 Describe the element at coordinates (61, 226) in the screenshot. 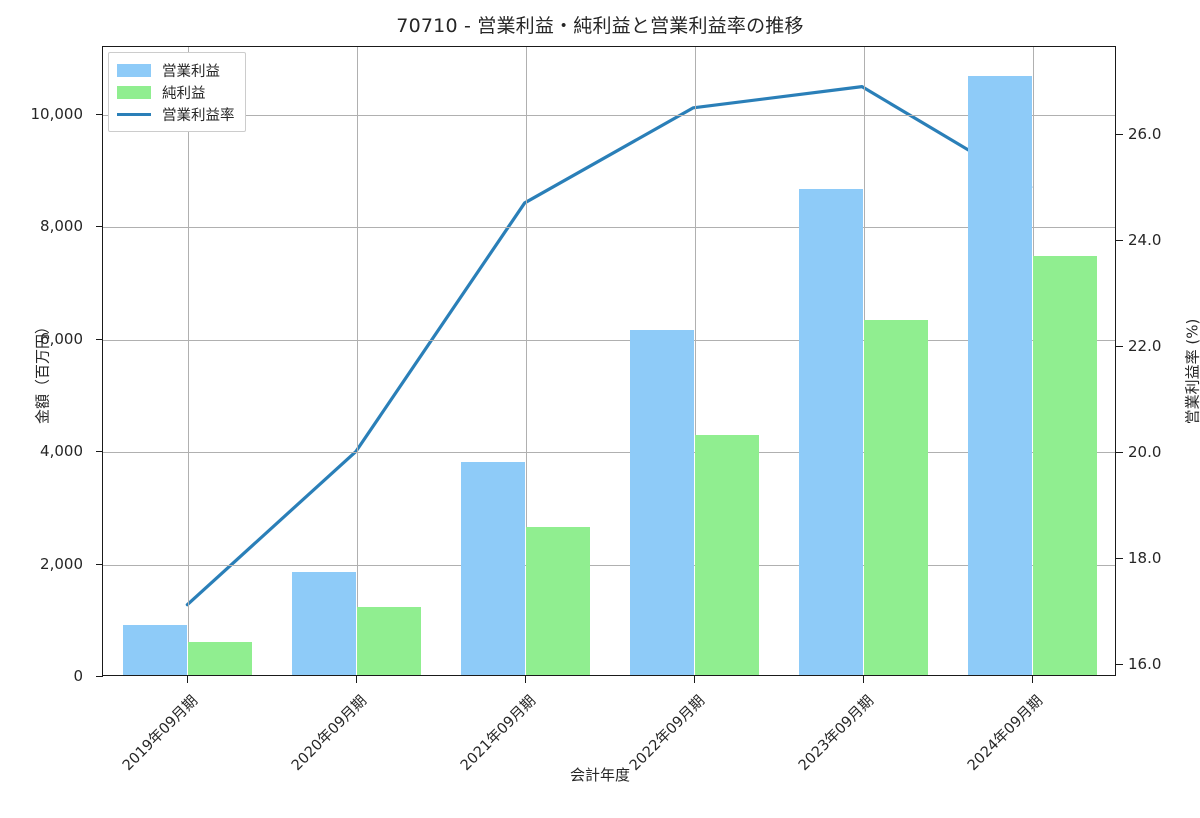

I see `y-axis-left-tick-label: 8,000` at that location.